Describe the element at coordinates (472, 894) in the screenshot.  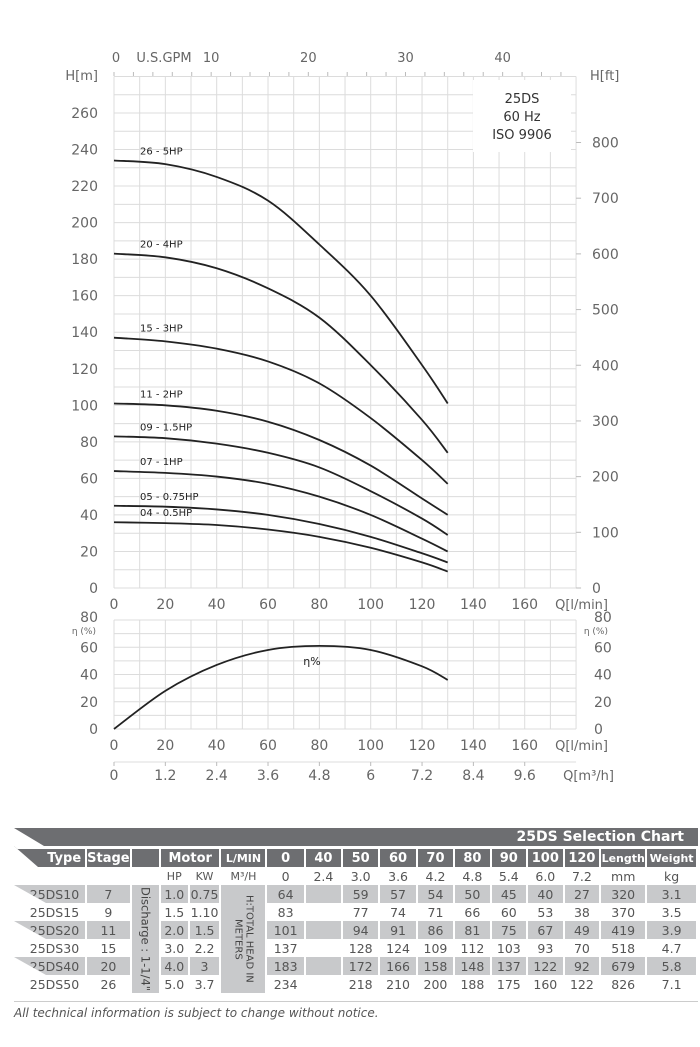
I see `cell-head: 50` at that location.